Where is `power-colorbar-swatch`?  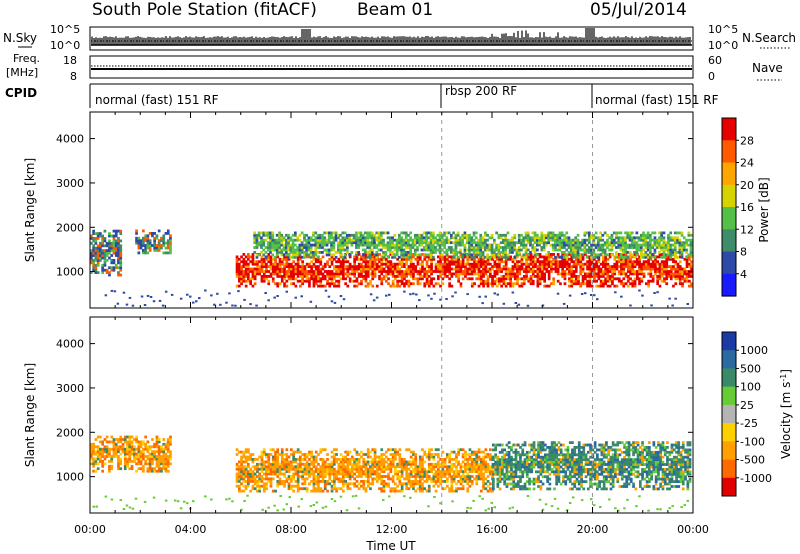 power-colorbar-swatch is located at coordinates (729, 129).